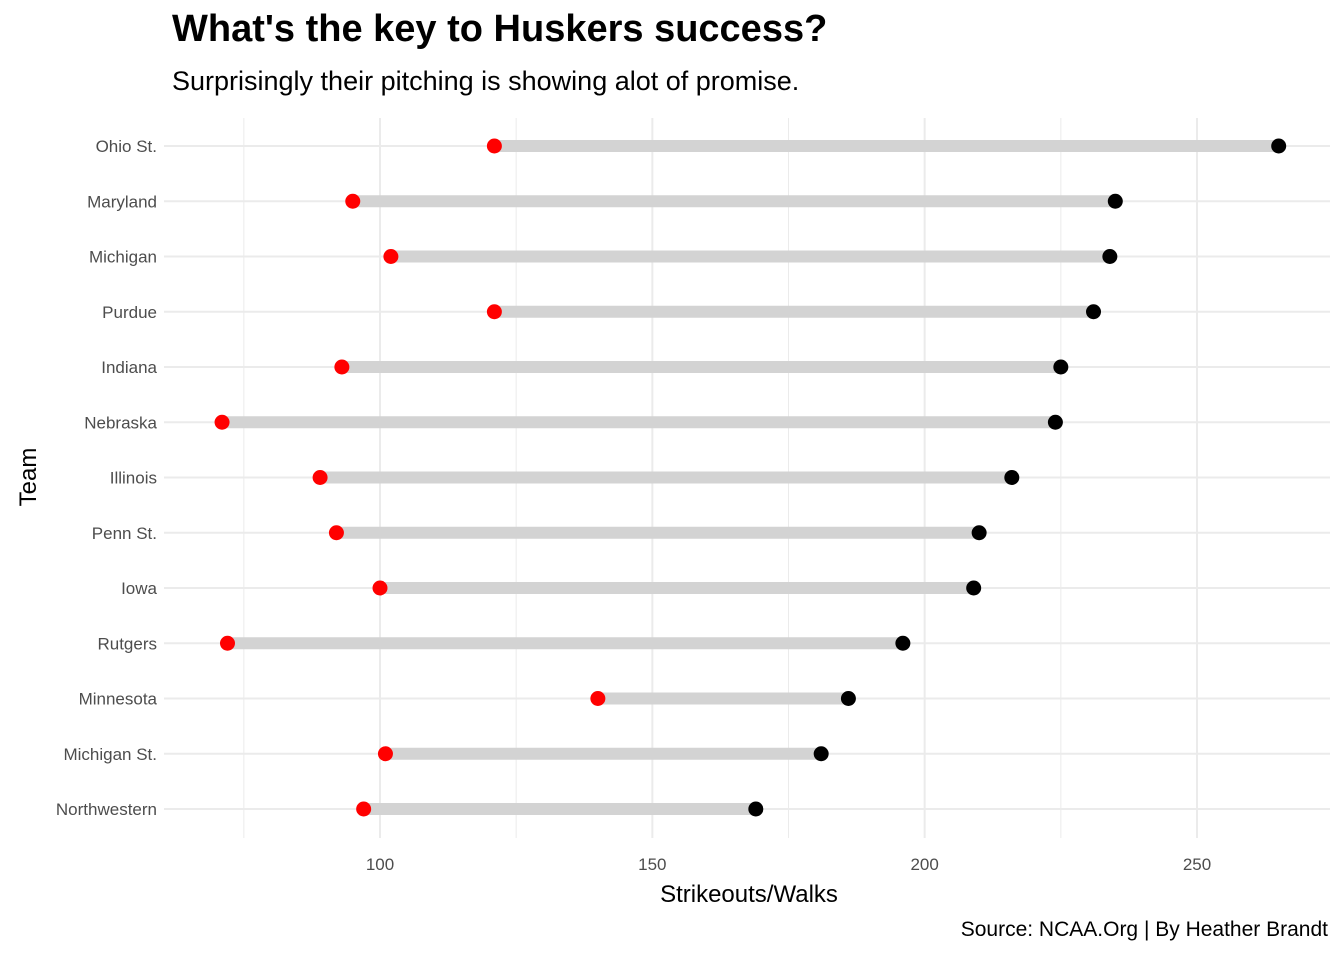 This screenshot has width=1344, height=960. I want to click on y-tick-label: Rutgers, so click(127, 643).